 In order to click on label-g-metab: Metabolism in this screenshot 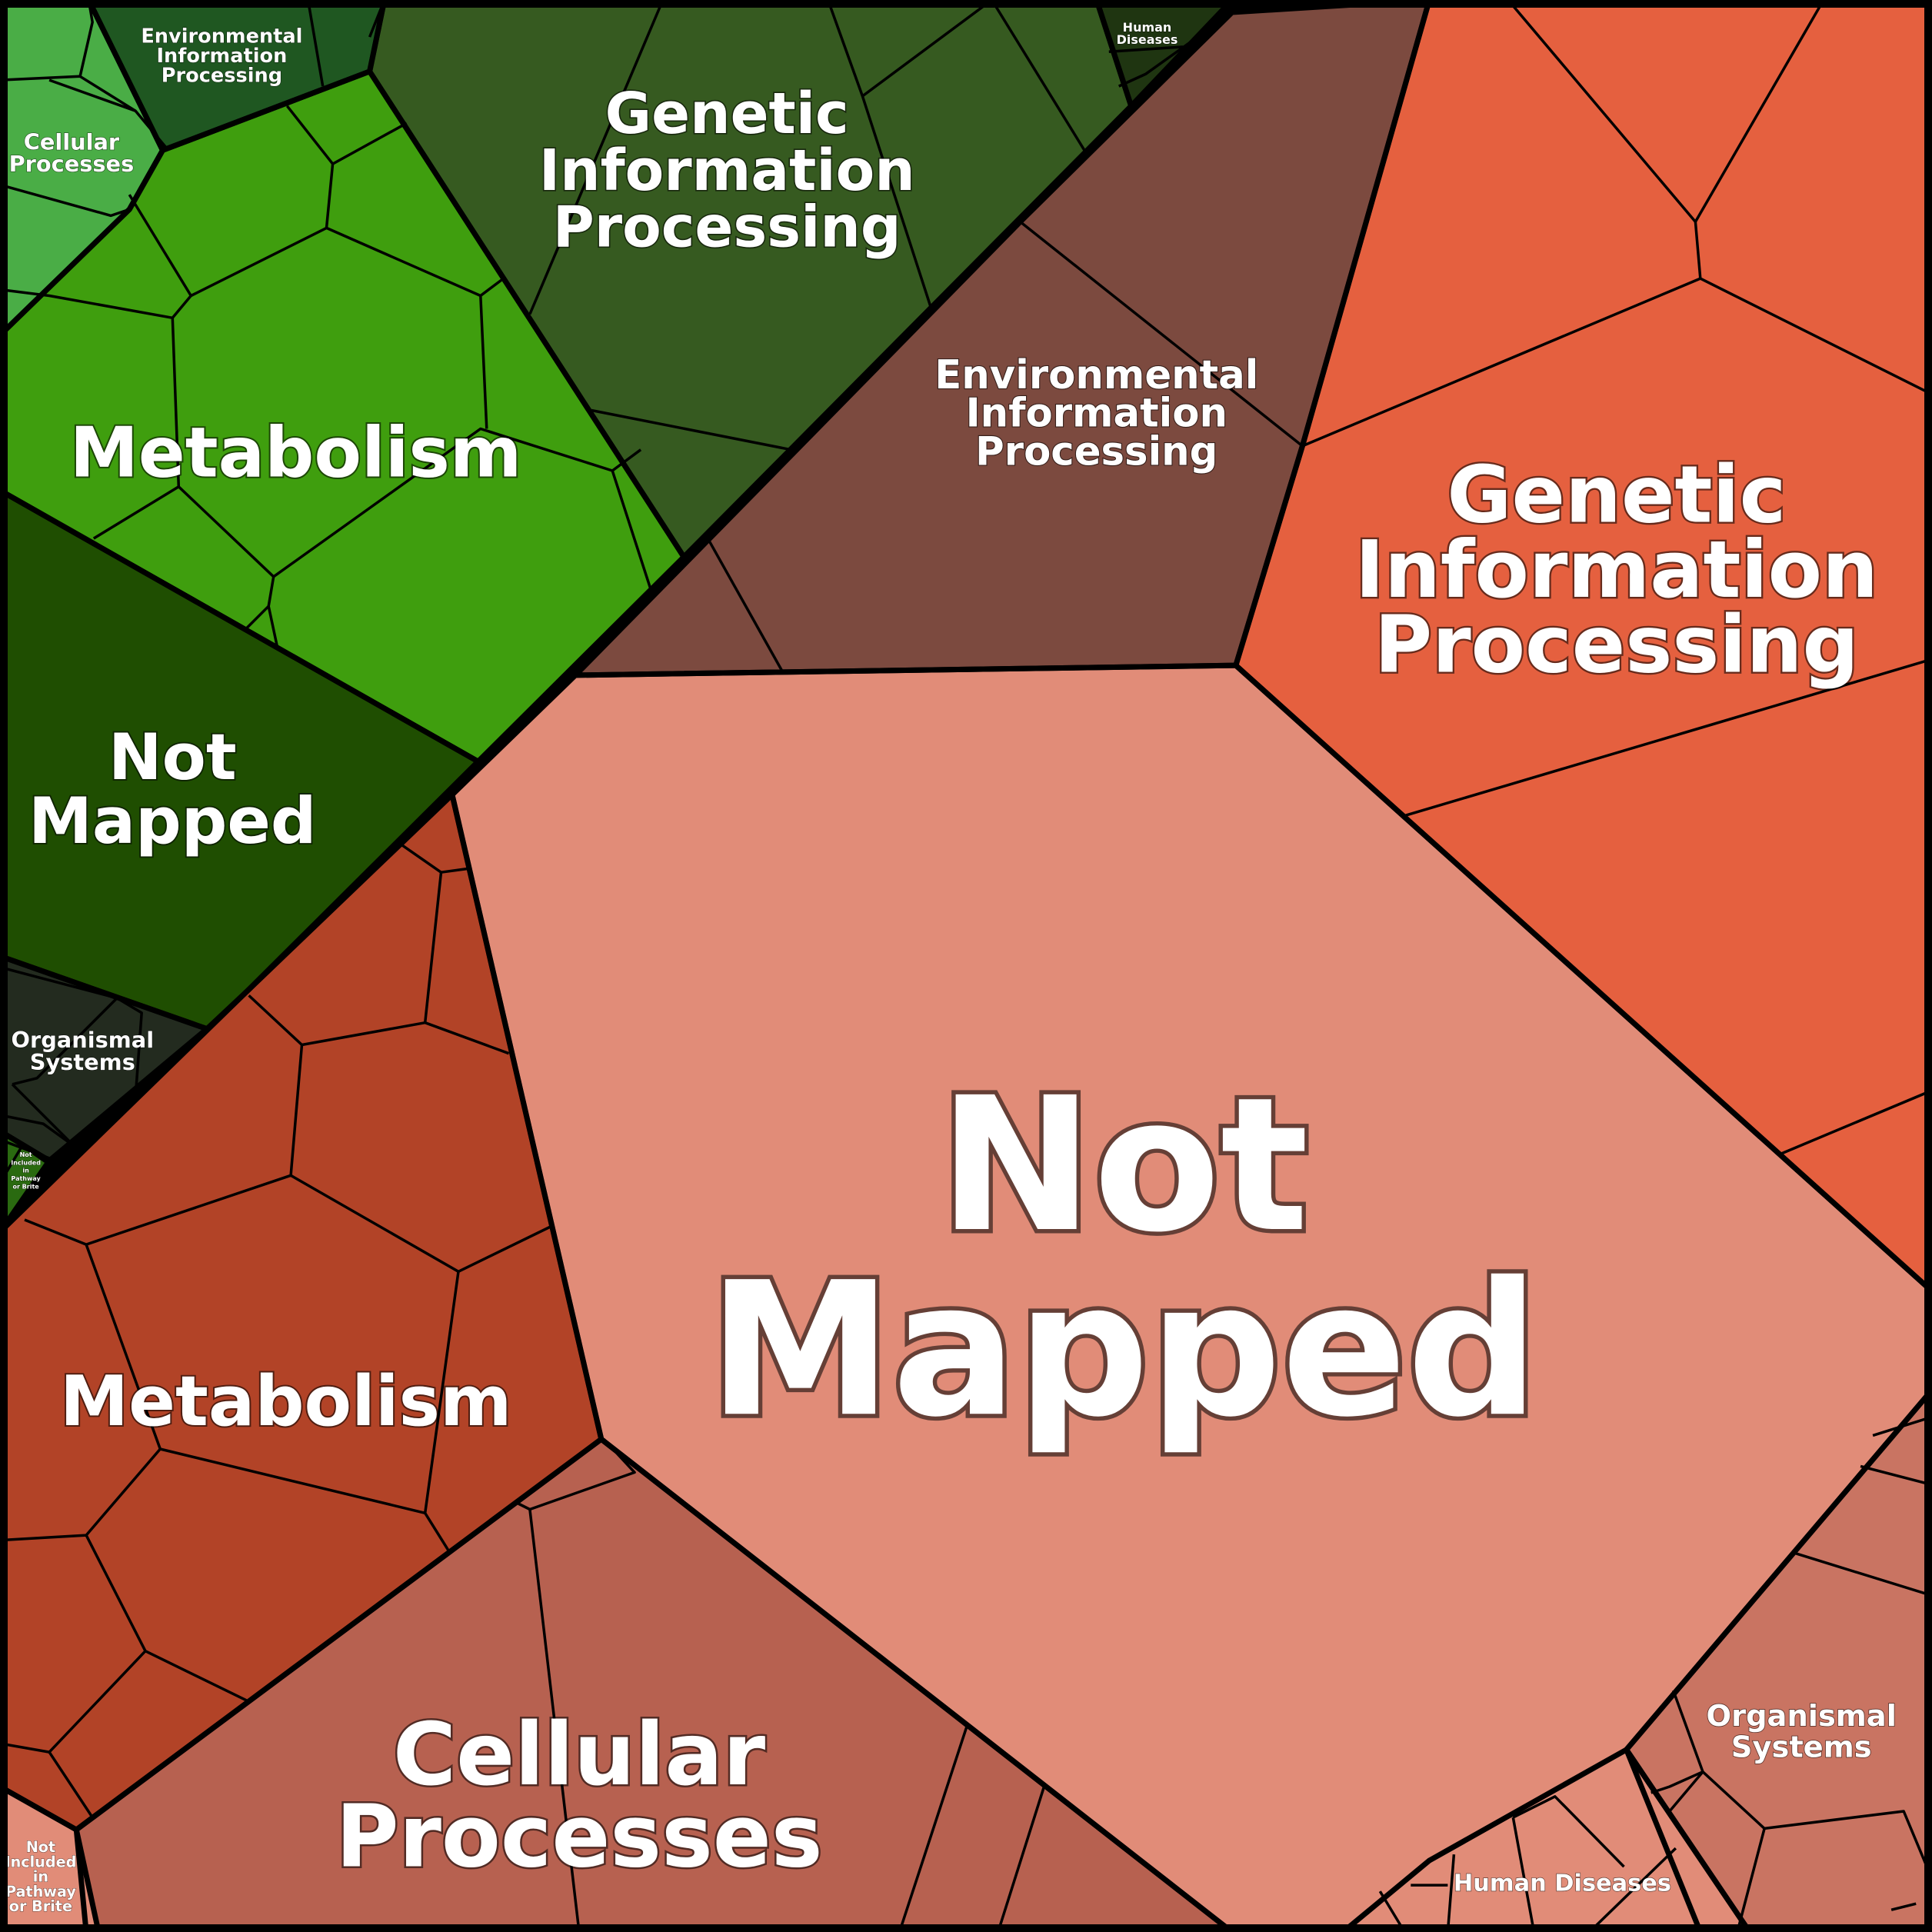, I will do `click(296, 453)`.